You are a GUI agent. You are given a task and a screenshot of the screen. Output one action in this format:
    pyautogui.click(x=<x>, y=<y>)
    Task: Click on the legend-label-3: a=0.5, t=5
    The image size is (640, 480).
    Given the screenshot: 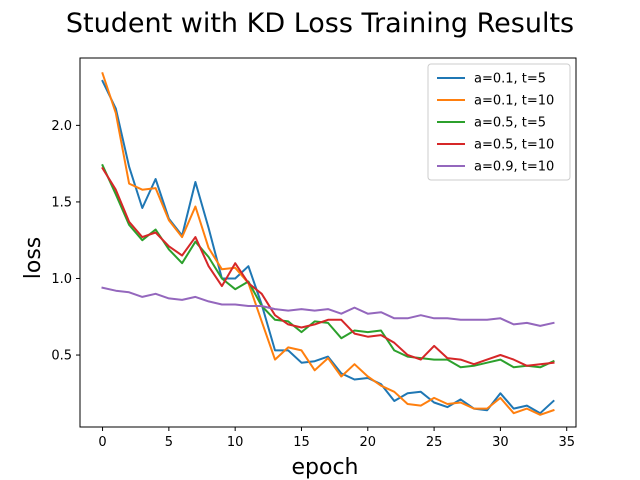 What is the action you would take?
    pyautogui.click(x=510, y=123)
    